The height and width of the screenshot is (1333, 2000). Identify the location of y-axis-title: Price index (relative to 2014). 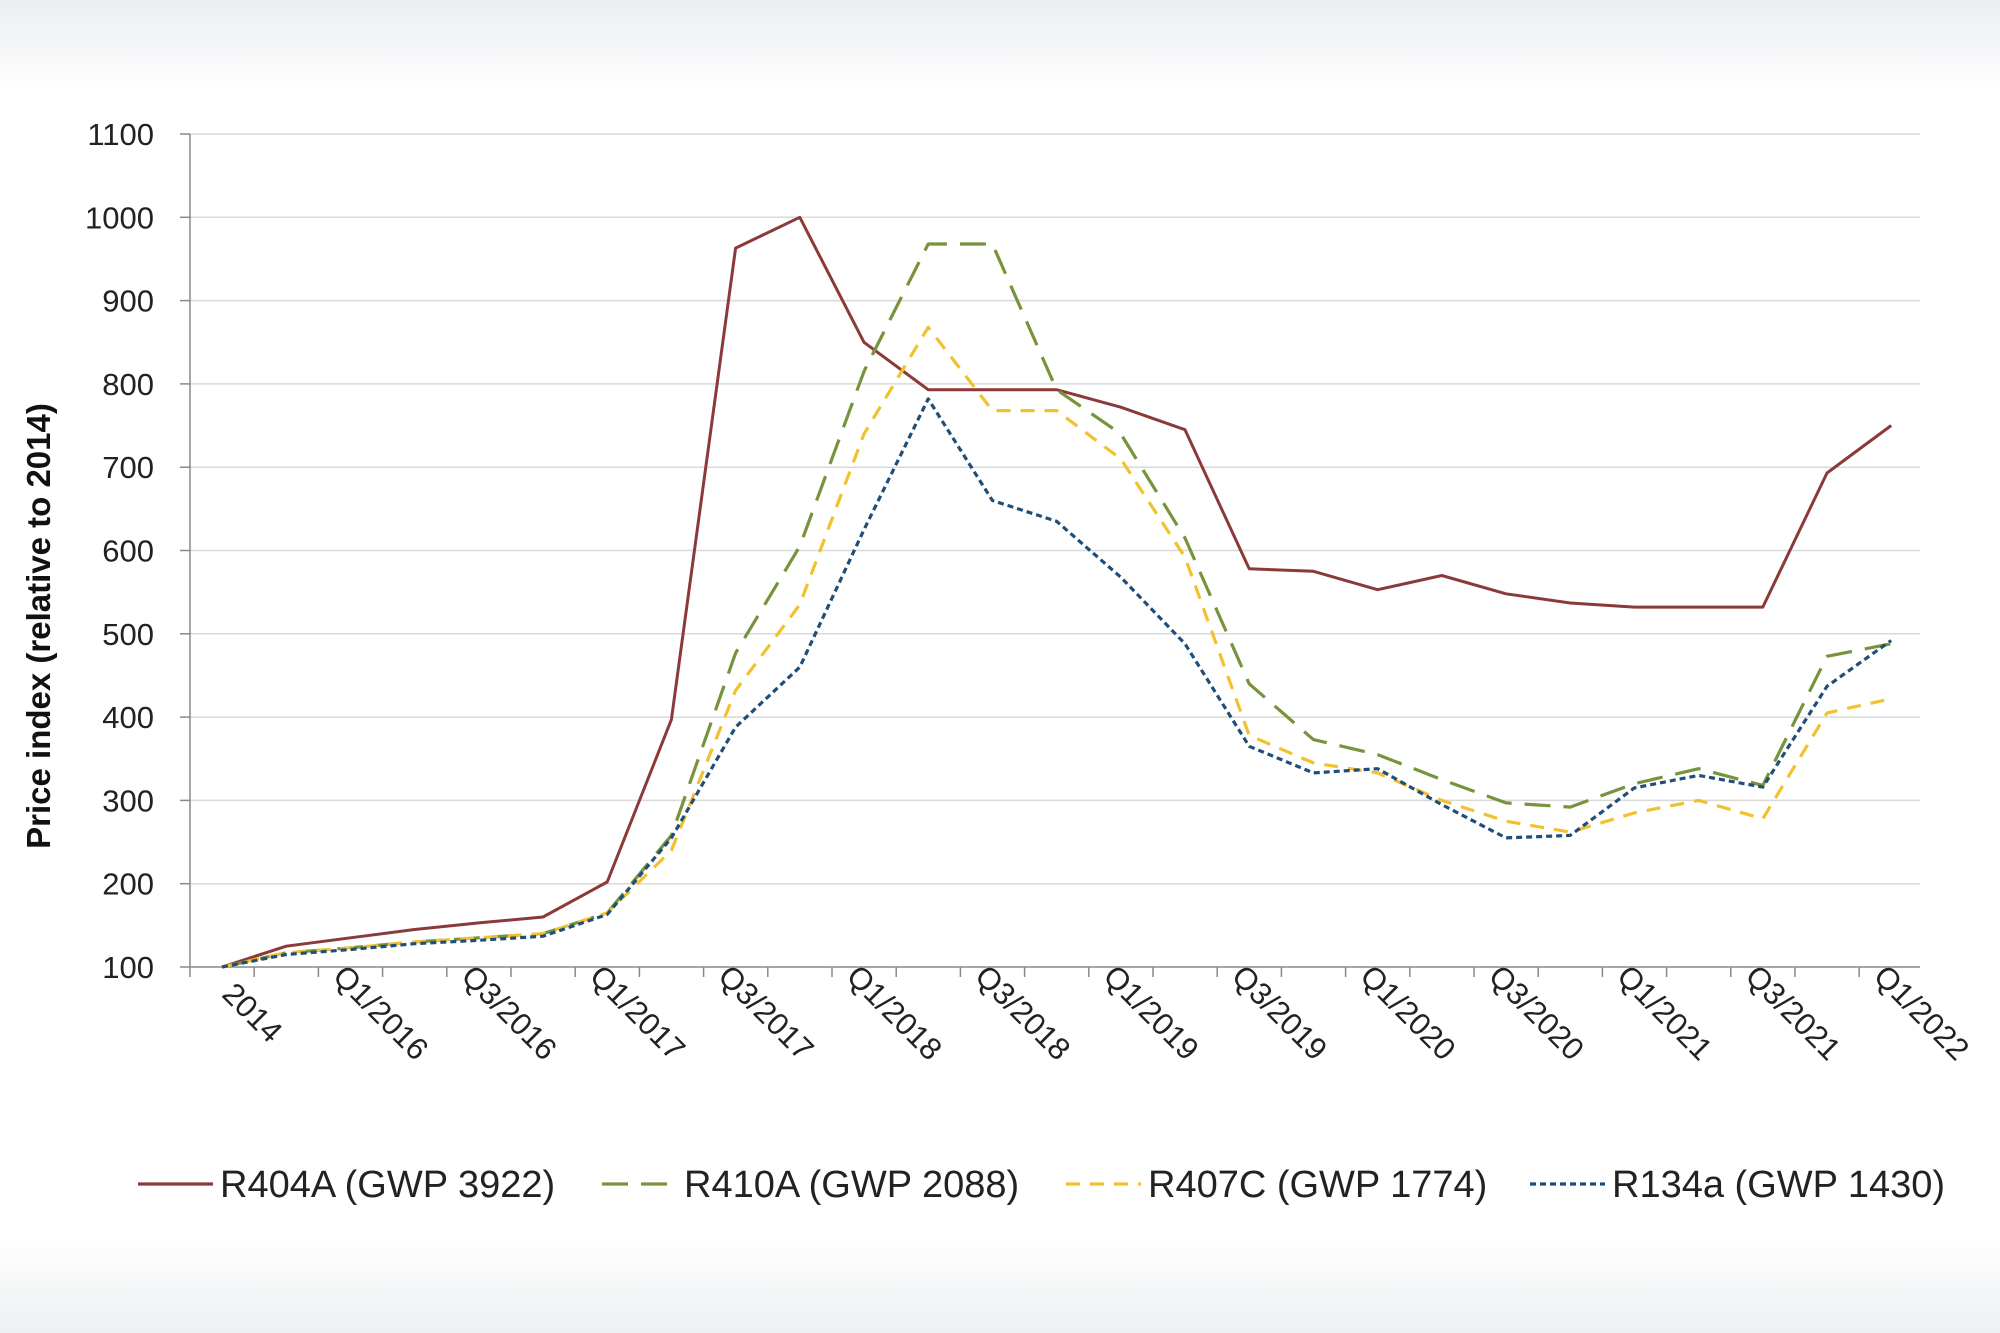
(38, 626).